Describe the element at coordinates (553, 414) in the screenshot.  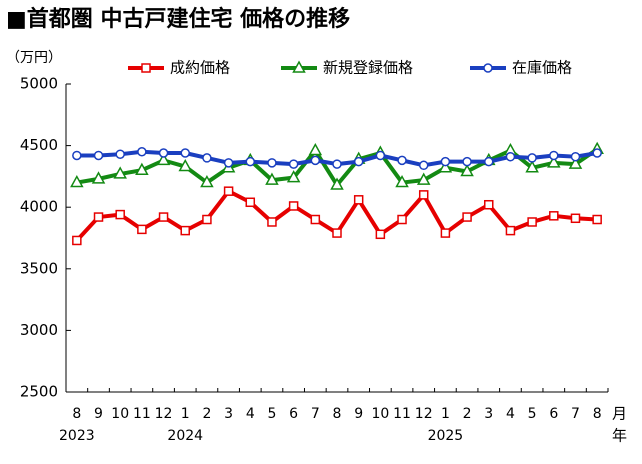
I see `x-tick-label: 6` at that location.